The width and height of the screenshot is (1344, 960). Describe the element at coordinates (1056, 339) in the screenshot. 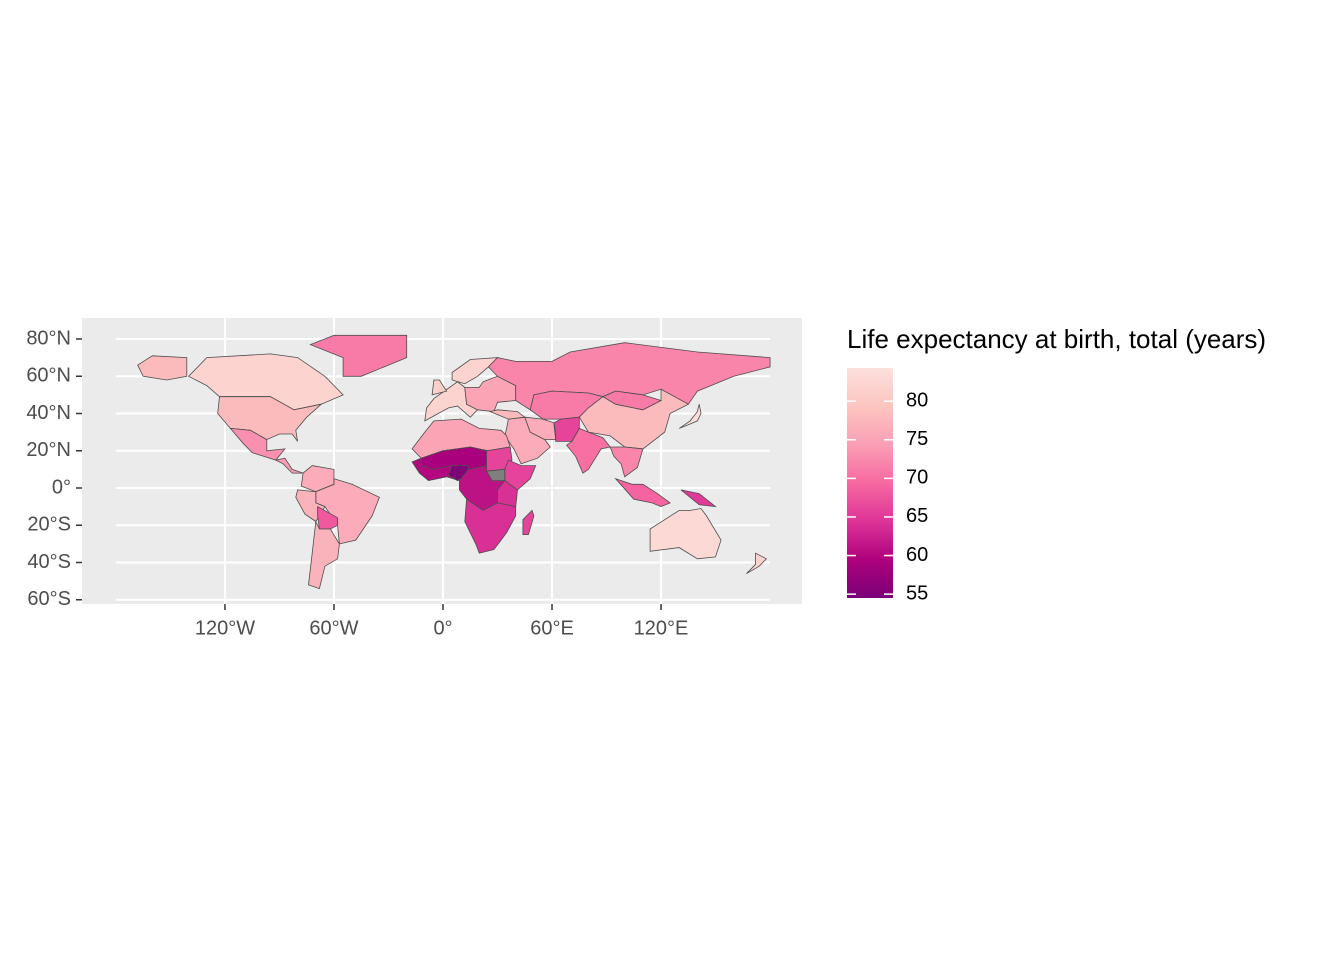

I see `legend-title: Life expectancy at birth, total (years)` at that location.